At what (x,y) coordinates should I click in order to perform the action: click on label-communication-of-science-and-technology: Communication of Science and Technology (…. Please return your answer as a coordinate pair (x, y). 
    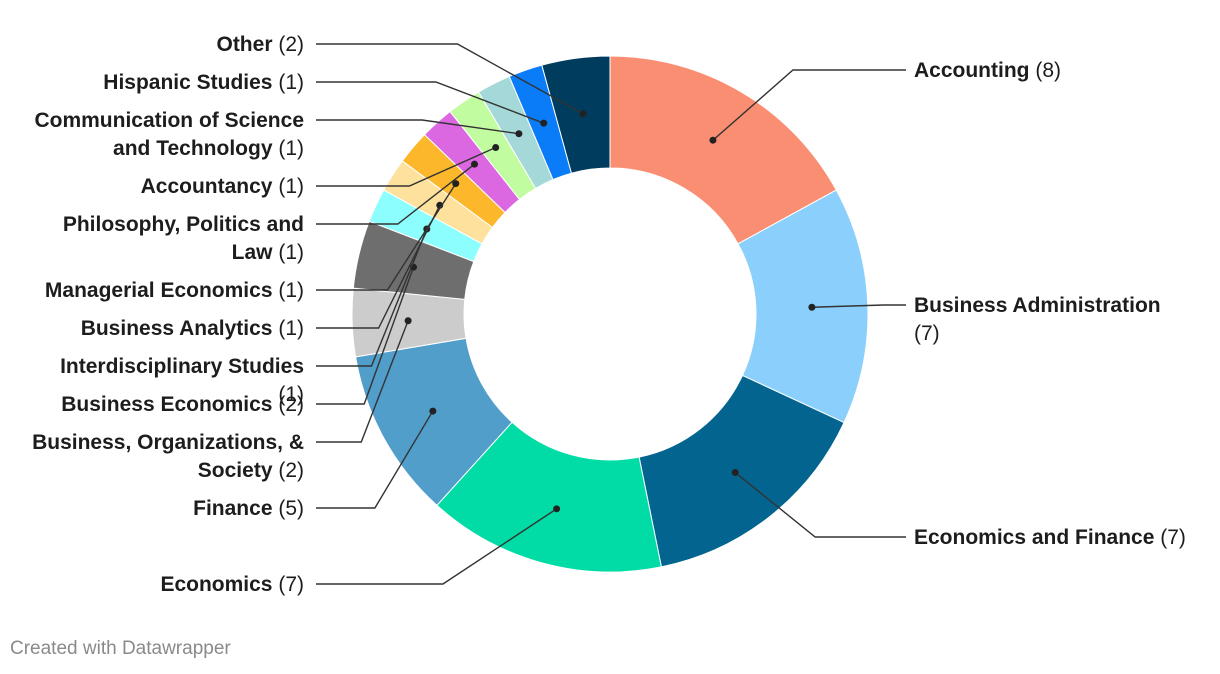
    Looking at the image, I should click on (169, 134).